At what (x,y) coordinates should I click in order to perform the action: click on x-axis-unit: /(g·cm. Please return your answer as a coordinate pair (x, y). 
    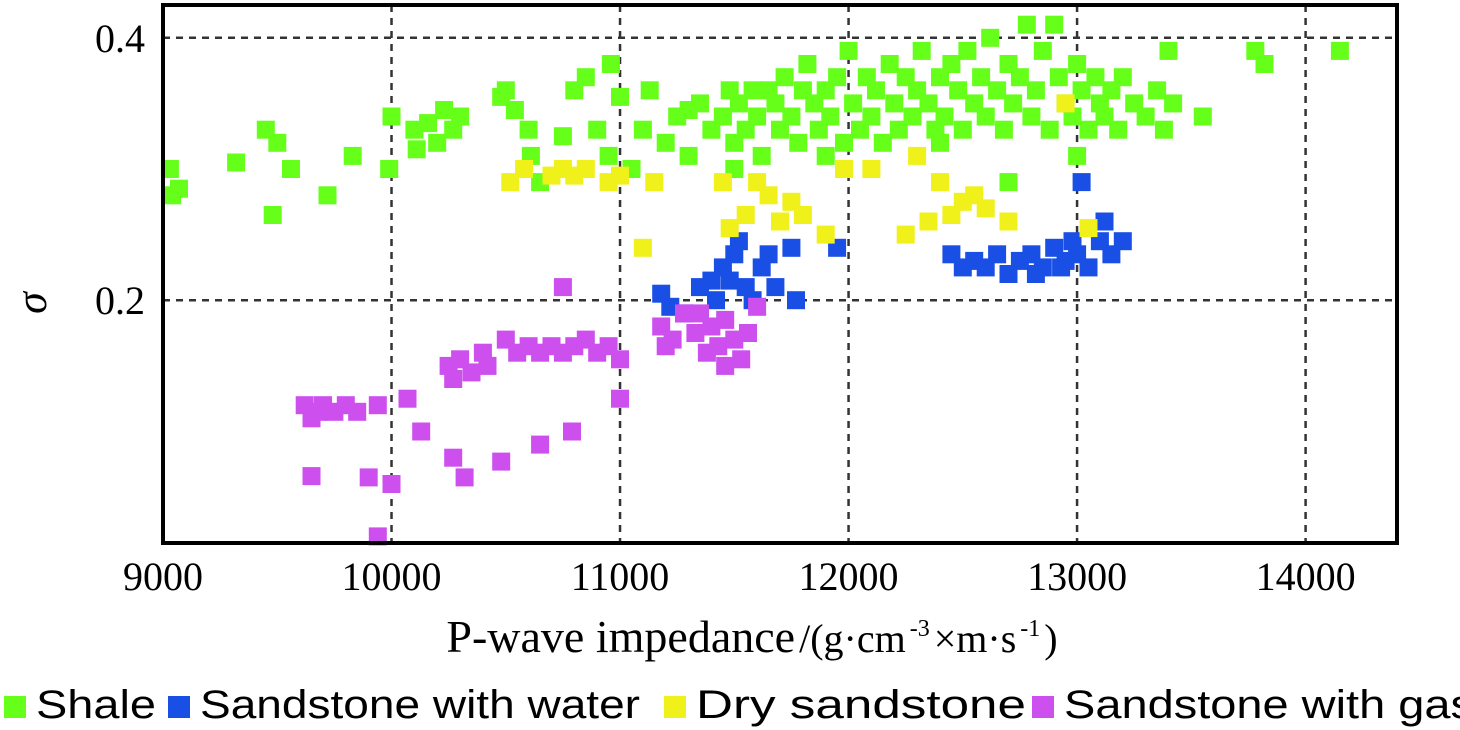
    Looking at the image, I should click on (852, 638).